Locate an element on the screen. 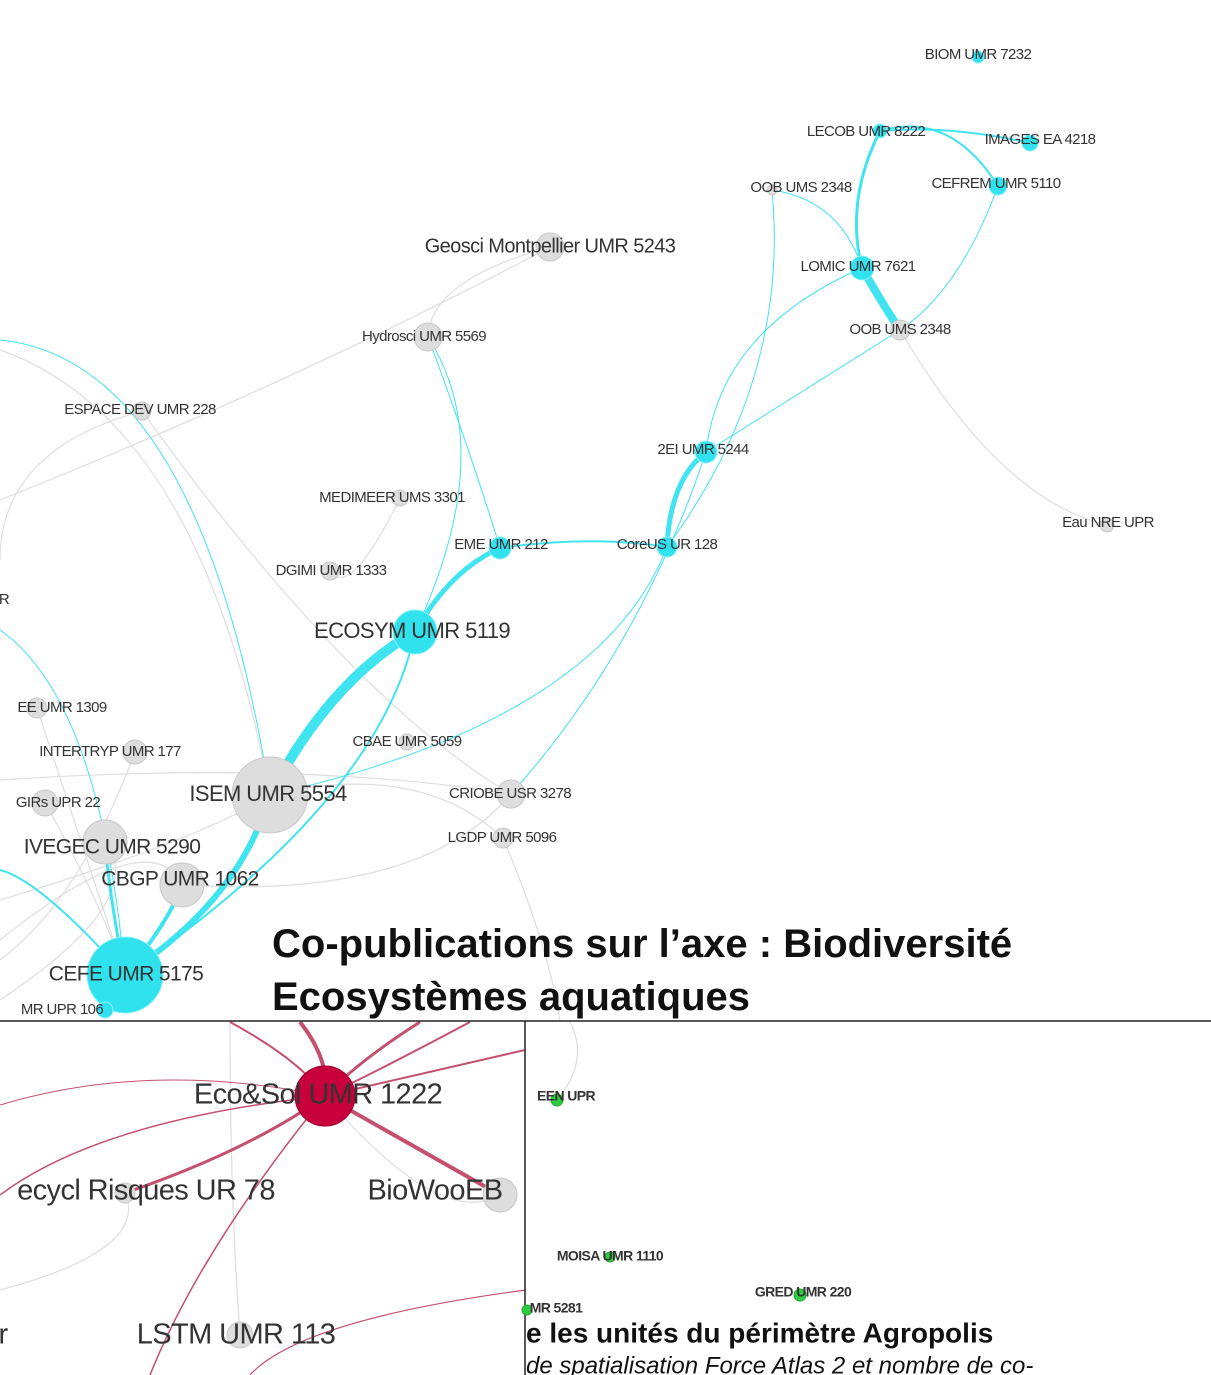 The image size is (1211, 1375). node-label: LOMIC UMR 7621 is located at coordinates (858, 266).